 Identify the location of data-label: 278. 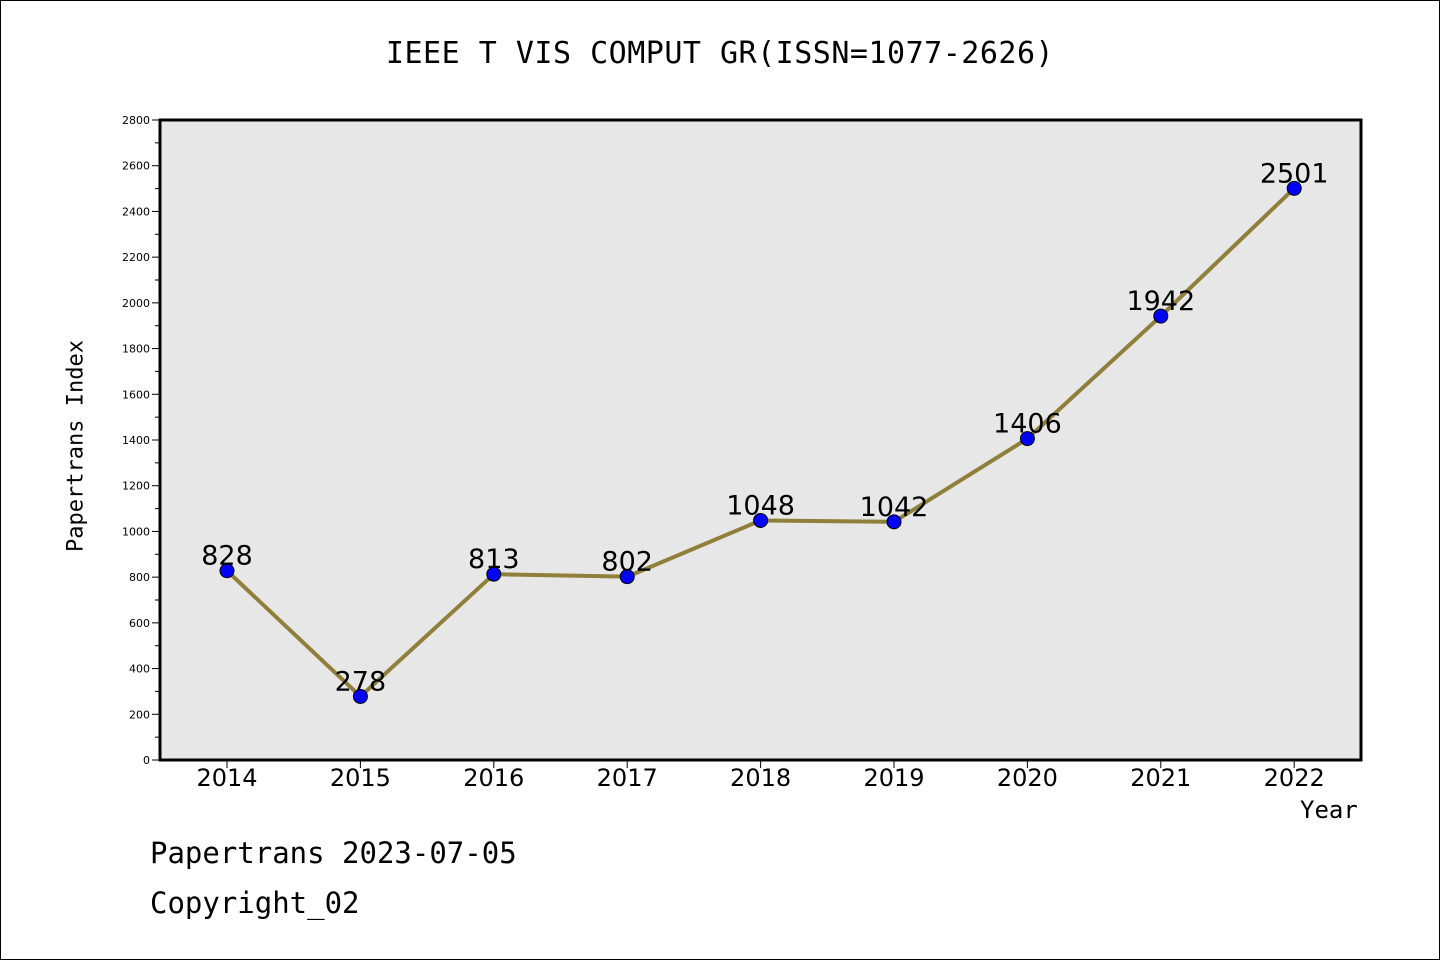
(361, 681).